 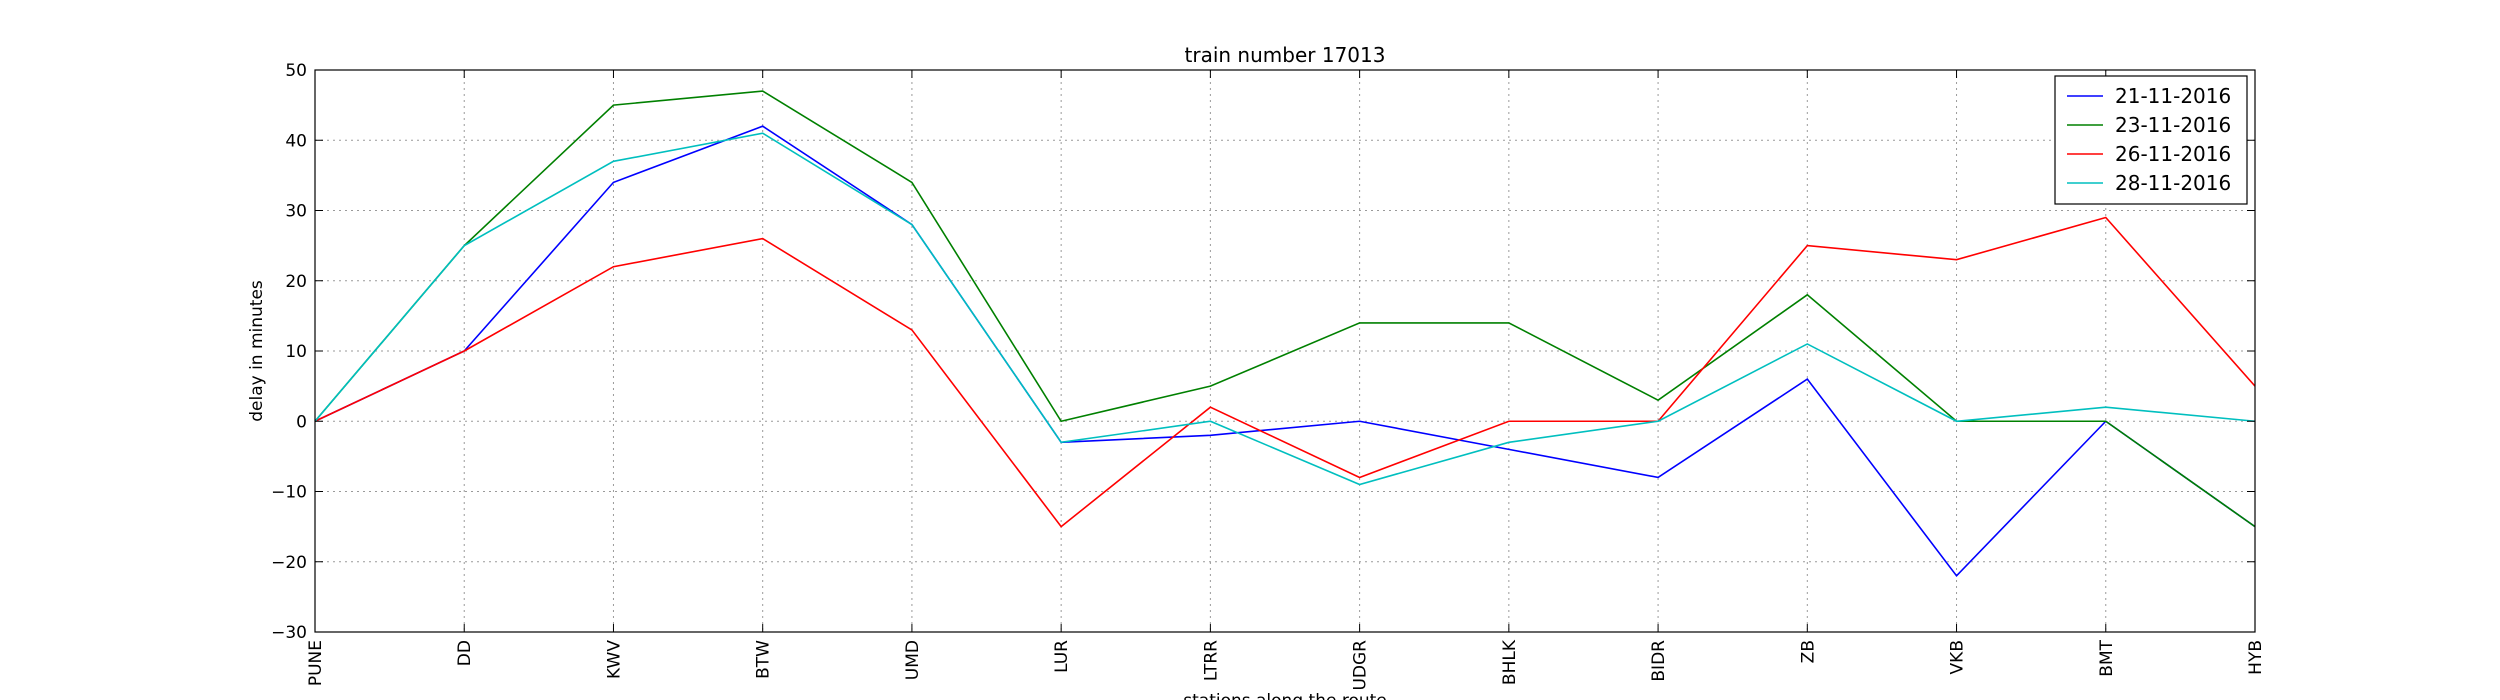 I want to click on y-tick-label: 10, so click(x=296, y=352).